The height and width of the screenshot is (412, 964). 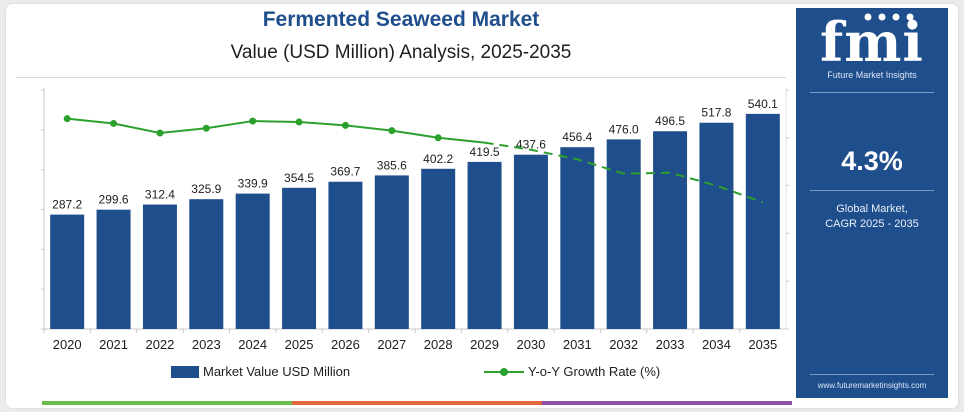 What do you see at coordinates (872, 224) in the screenshot?
I see `cagr-label-line-2: CAGR 2025 - 2035` at bounding box center [872, 224].